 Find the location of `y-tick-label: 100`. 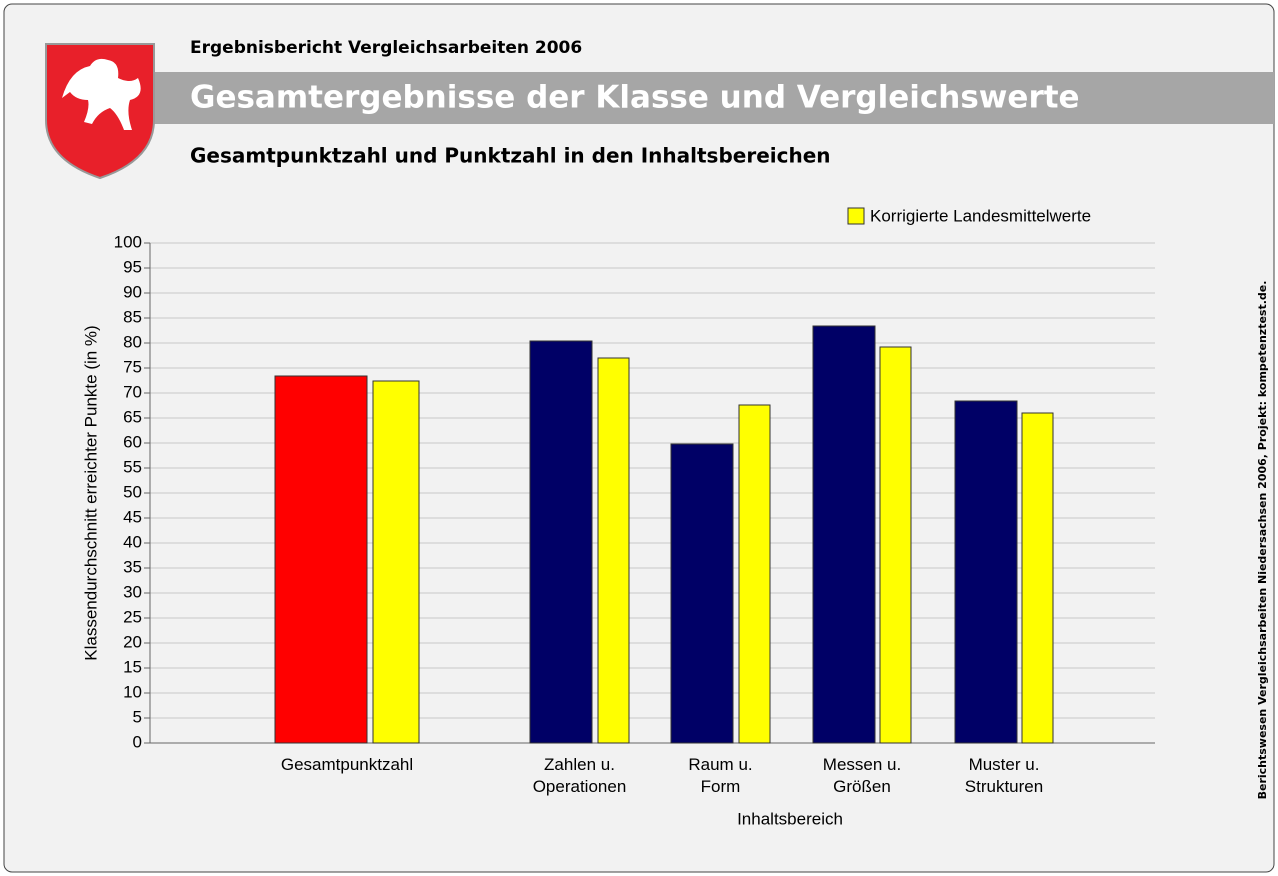

y-tick-label: 100 is located at coordinates (128, 241).